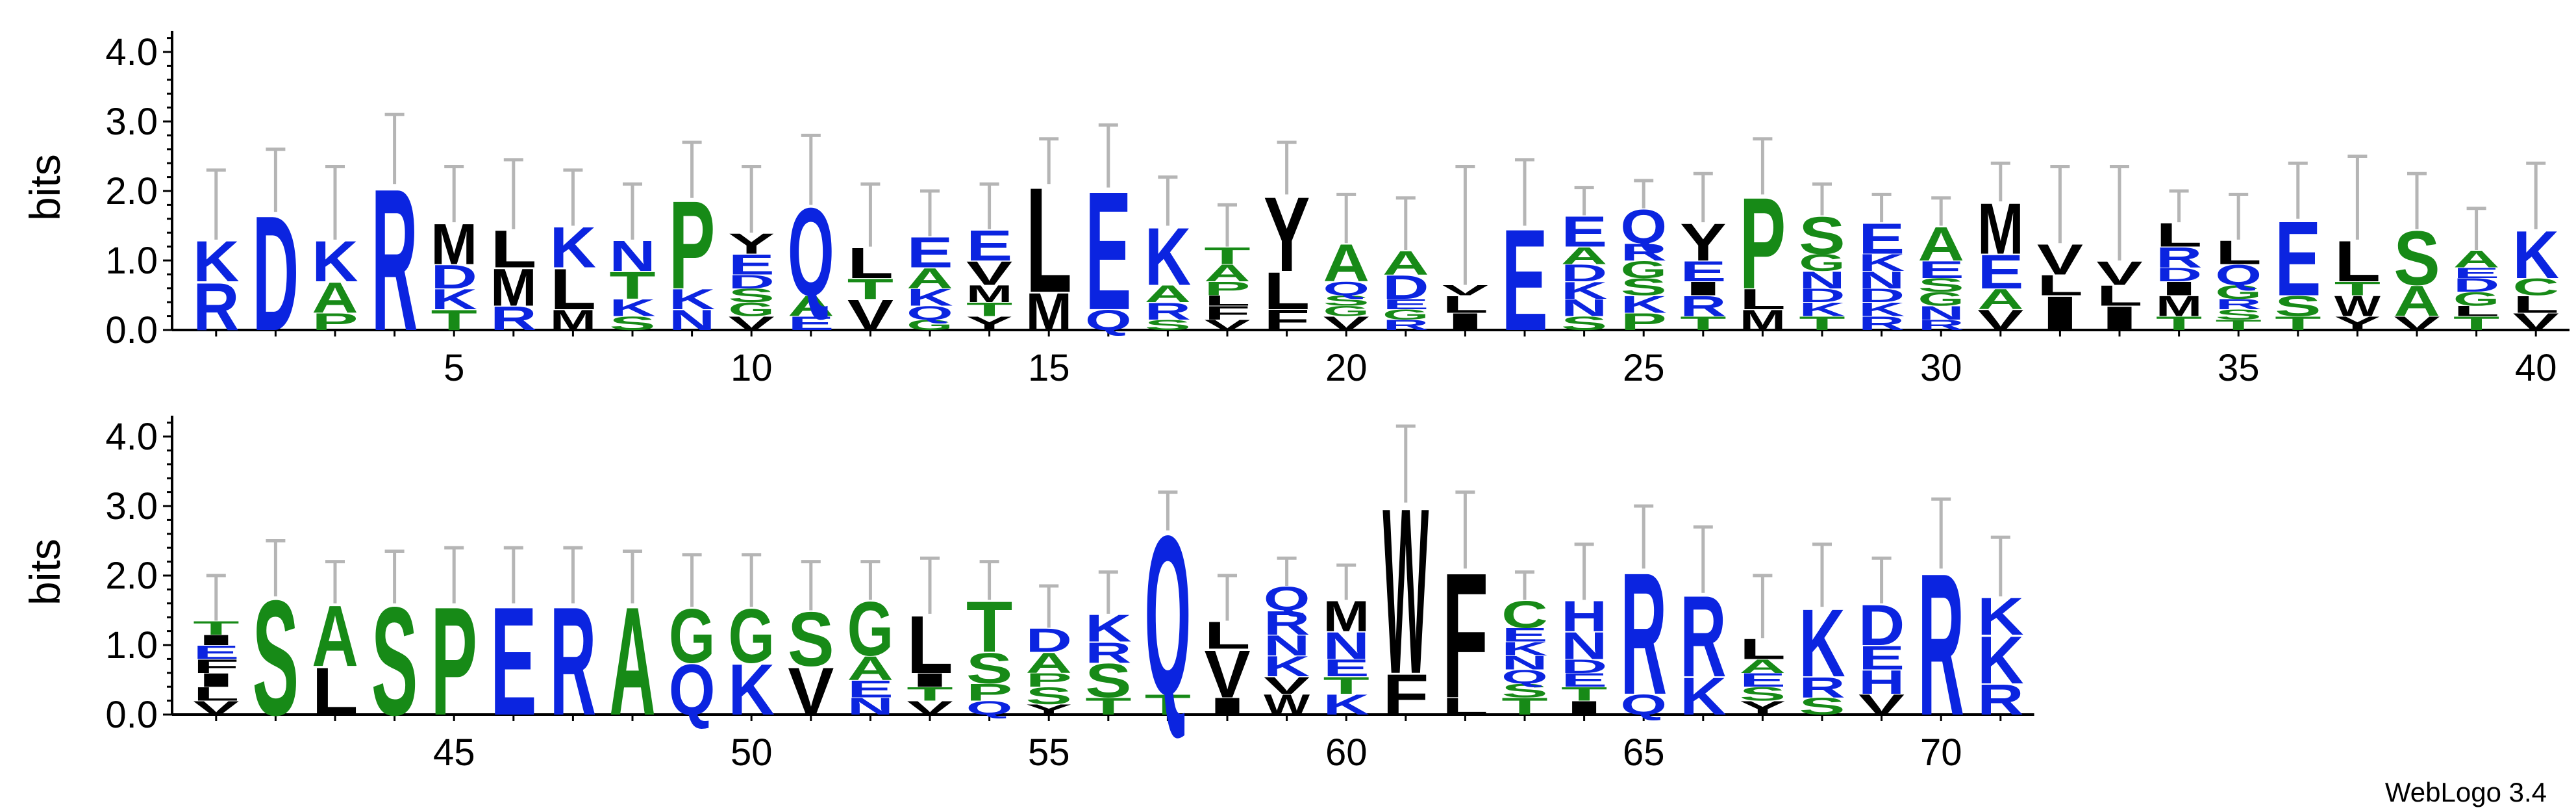 Image resolution: width=2576 pixels, height=812 pixels. Describe the element at coordinates (870, 260) in the screenshot. I see `logo-column: VTL` at that location.